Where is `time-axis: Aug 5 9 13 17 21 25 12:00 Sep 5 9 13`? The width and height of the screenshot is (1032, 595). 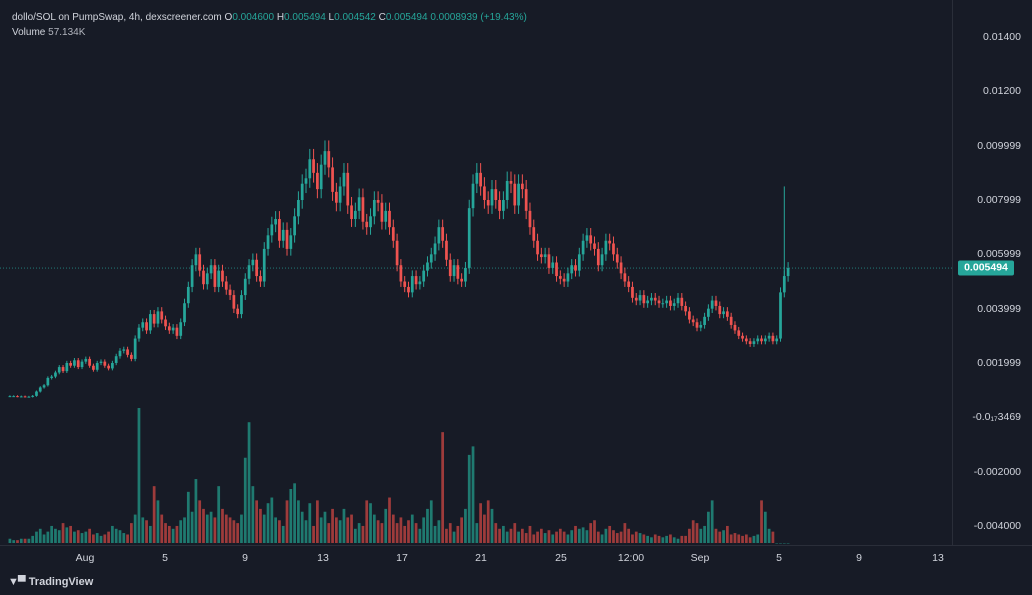
time-axis: Aug 5 9 13 17 21 25 12:00 Sep 5 9 13 is located at coordinates (516, 558).